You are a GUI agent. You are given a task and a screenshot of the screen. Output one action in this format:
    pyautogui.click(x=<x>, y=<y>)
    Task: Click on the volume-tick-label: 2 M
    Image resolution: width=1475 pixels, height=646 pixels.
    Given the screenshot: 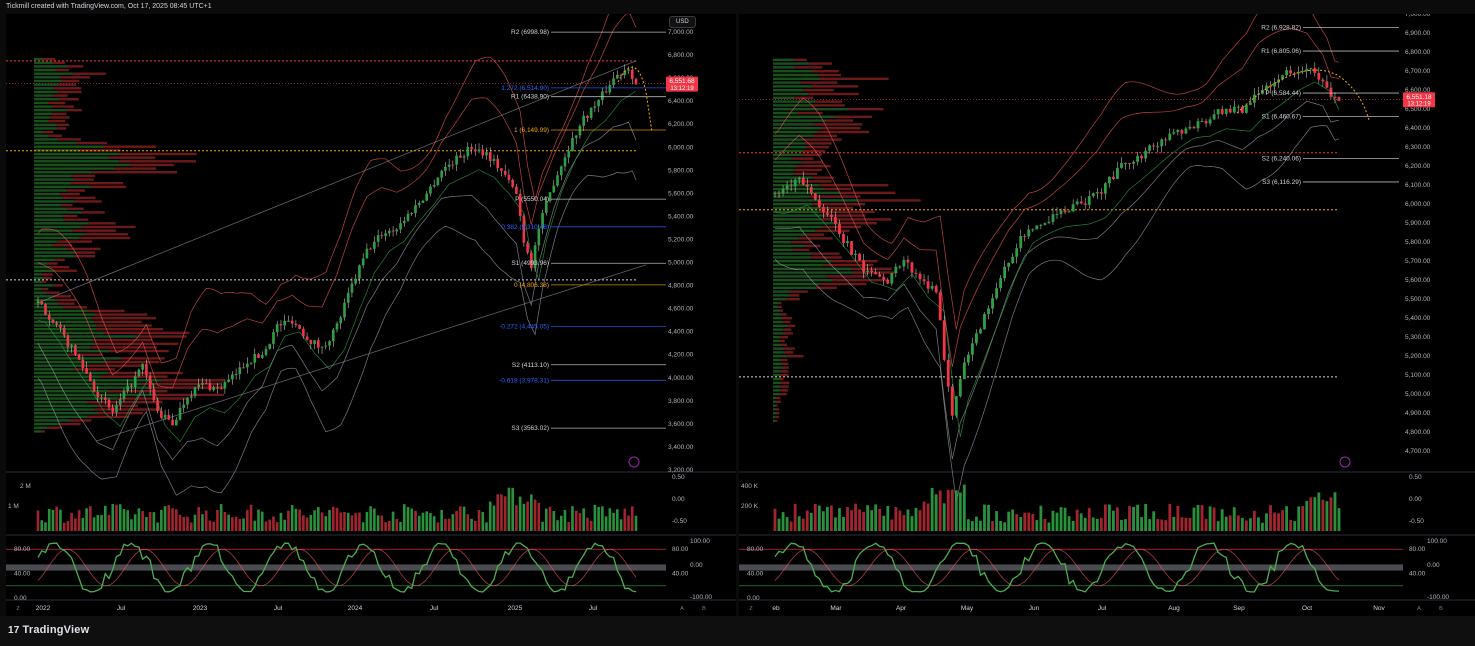 What is the action you would take?
    pyautogui.click(x=25, y=486)
    